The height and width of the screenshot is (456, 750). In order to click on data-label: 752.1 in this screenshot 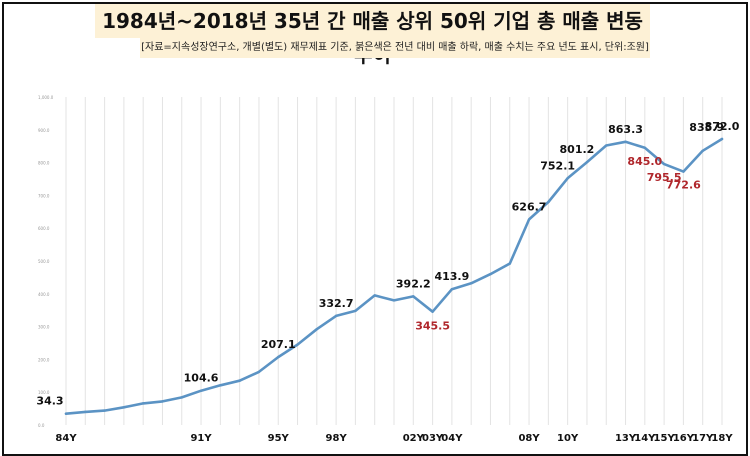, I will do `click(557, 165)`.